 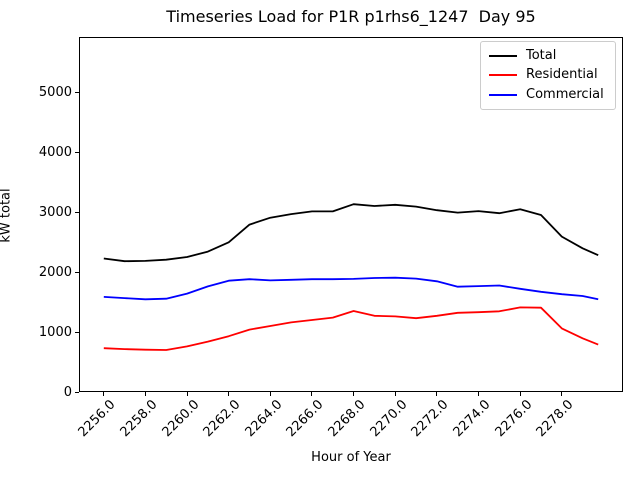 What do you see at coordinates (503, 75) in the screenshot?
I see `legend-line-sample-residential` at bounding box center [503, 75].